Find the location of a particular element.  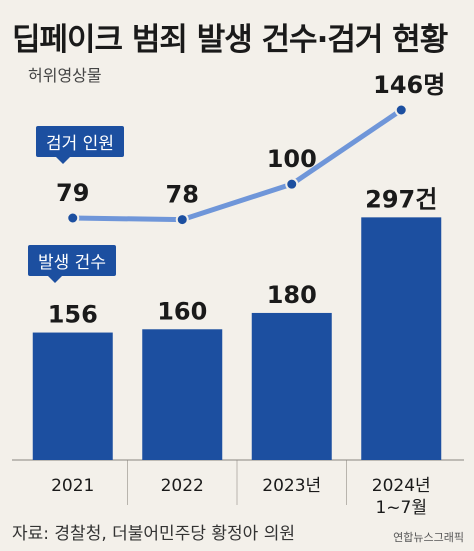

arrests-value-label-3: 146명 is located at coordinates (409, 85).